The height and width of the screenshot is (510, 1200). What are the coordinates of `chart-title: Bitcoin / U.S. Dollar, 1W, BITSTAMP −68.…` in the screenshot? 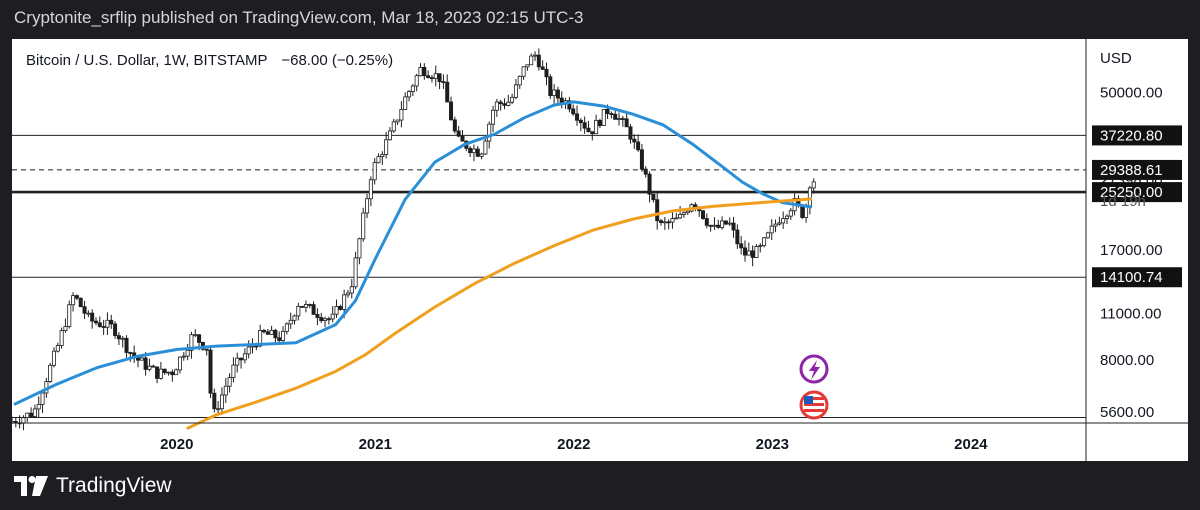 It's located at (209, 60).